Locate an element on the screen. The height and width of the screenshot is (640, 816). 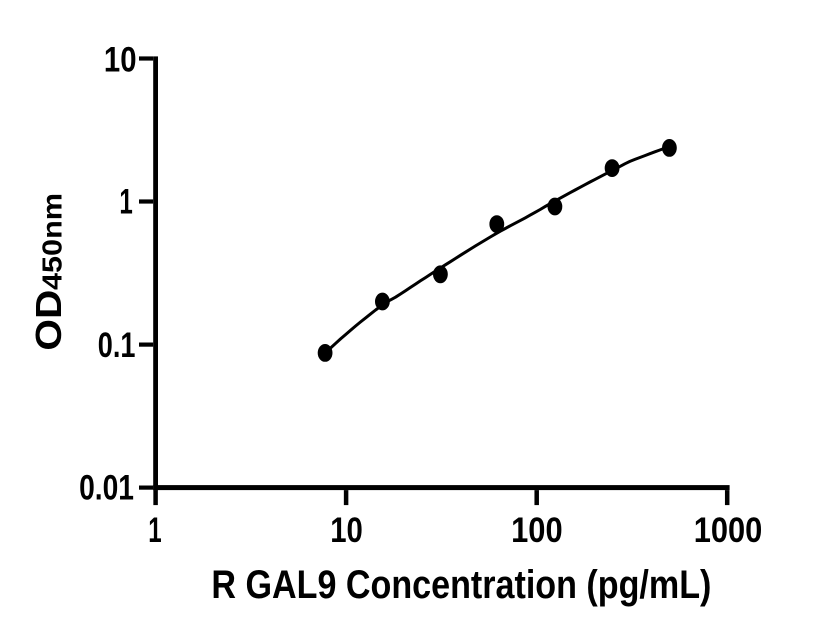
svg-text: 450nm is located at coordinates (52, 241).